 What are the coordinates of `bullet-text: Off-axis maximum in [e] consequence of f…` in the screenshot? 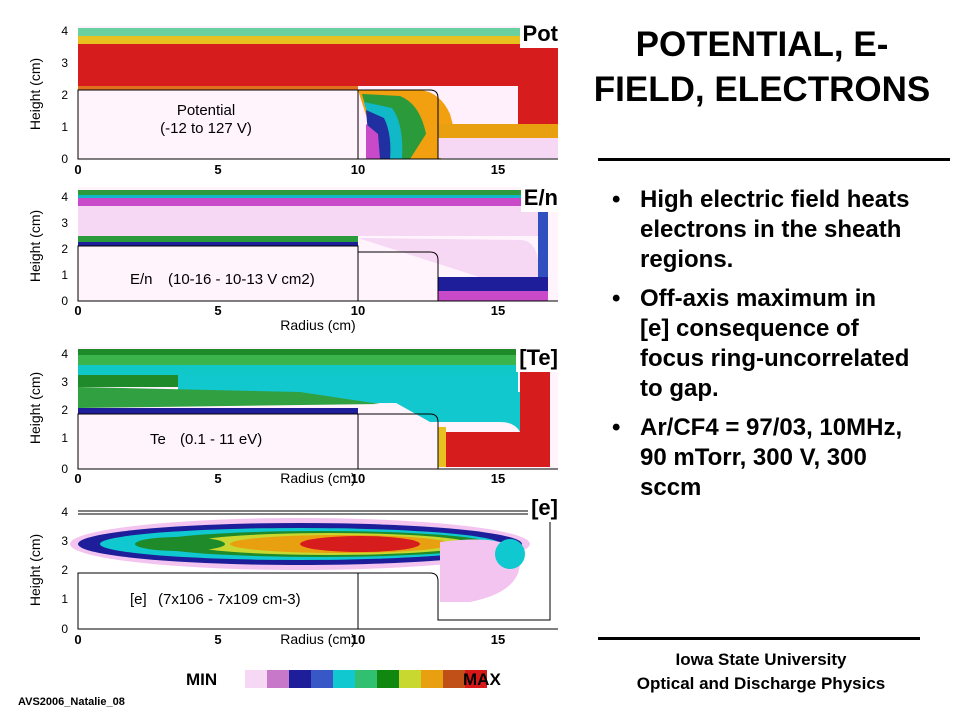 It's located at (775, 343).